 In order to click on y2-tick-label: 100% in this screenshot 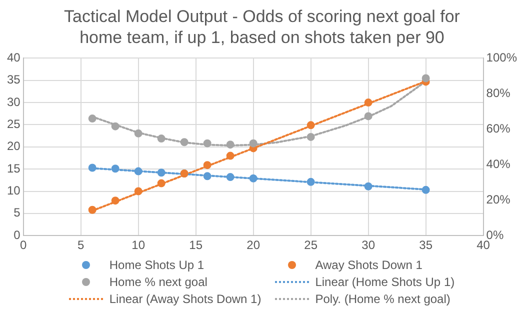, I will do `click(502, 57)`.